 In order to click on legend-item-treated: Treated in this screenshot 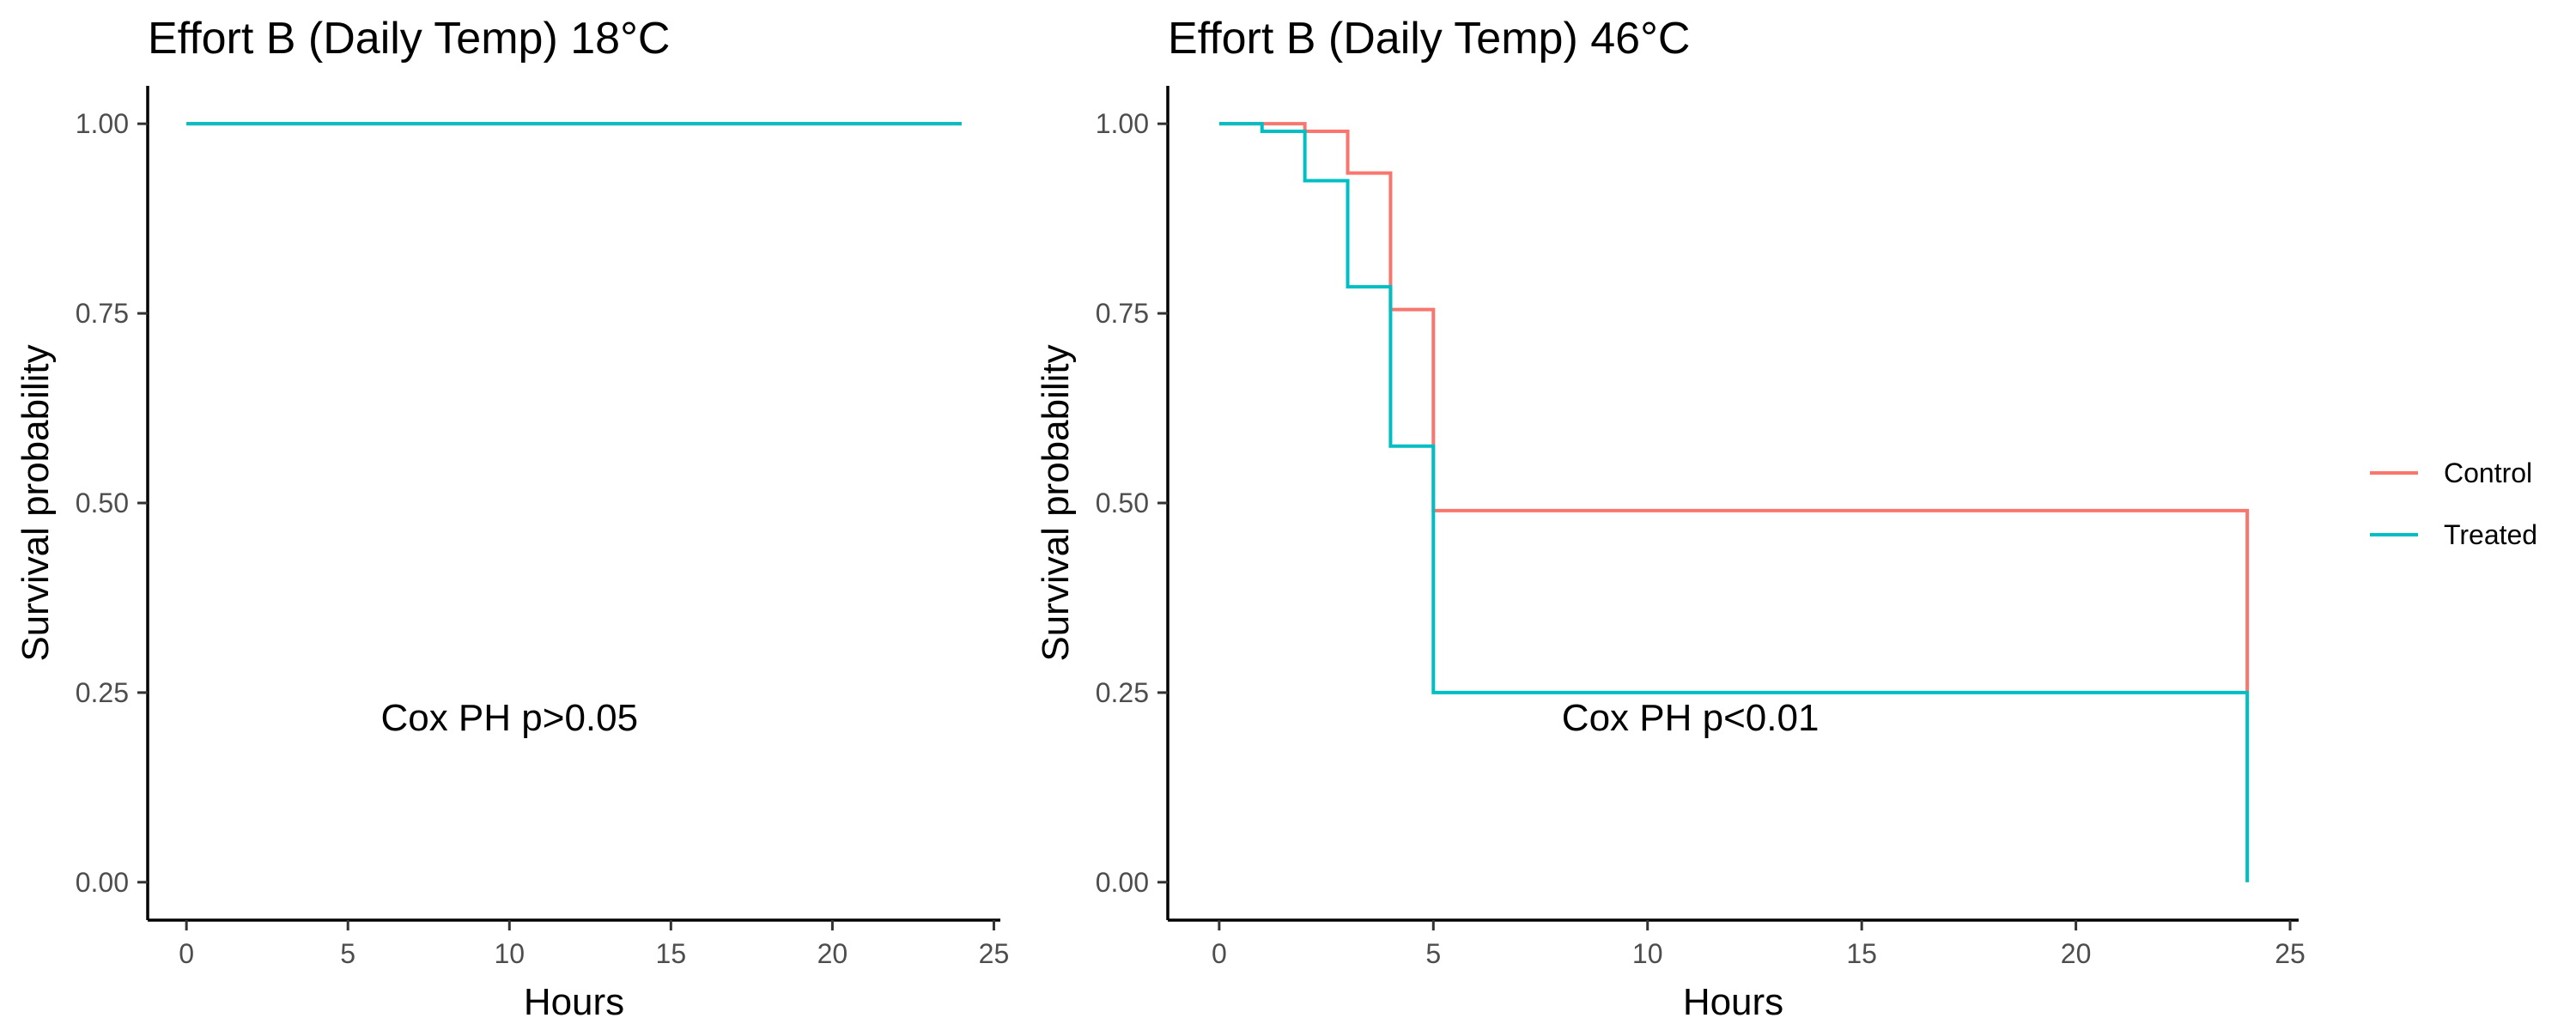, I will do `click(2453, 534)`.